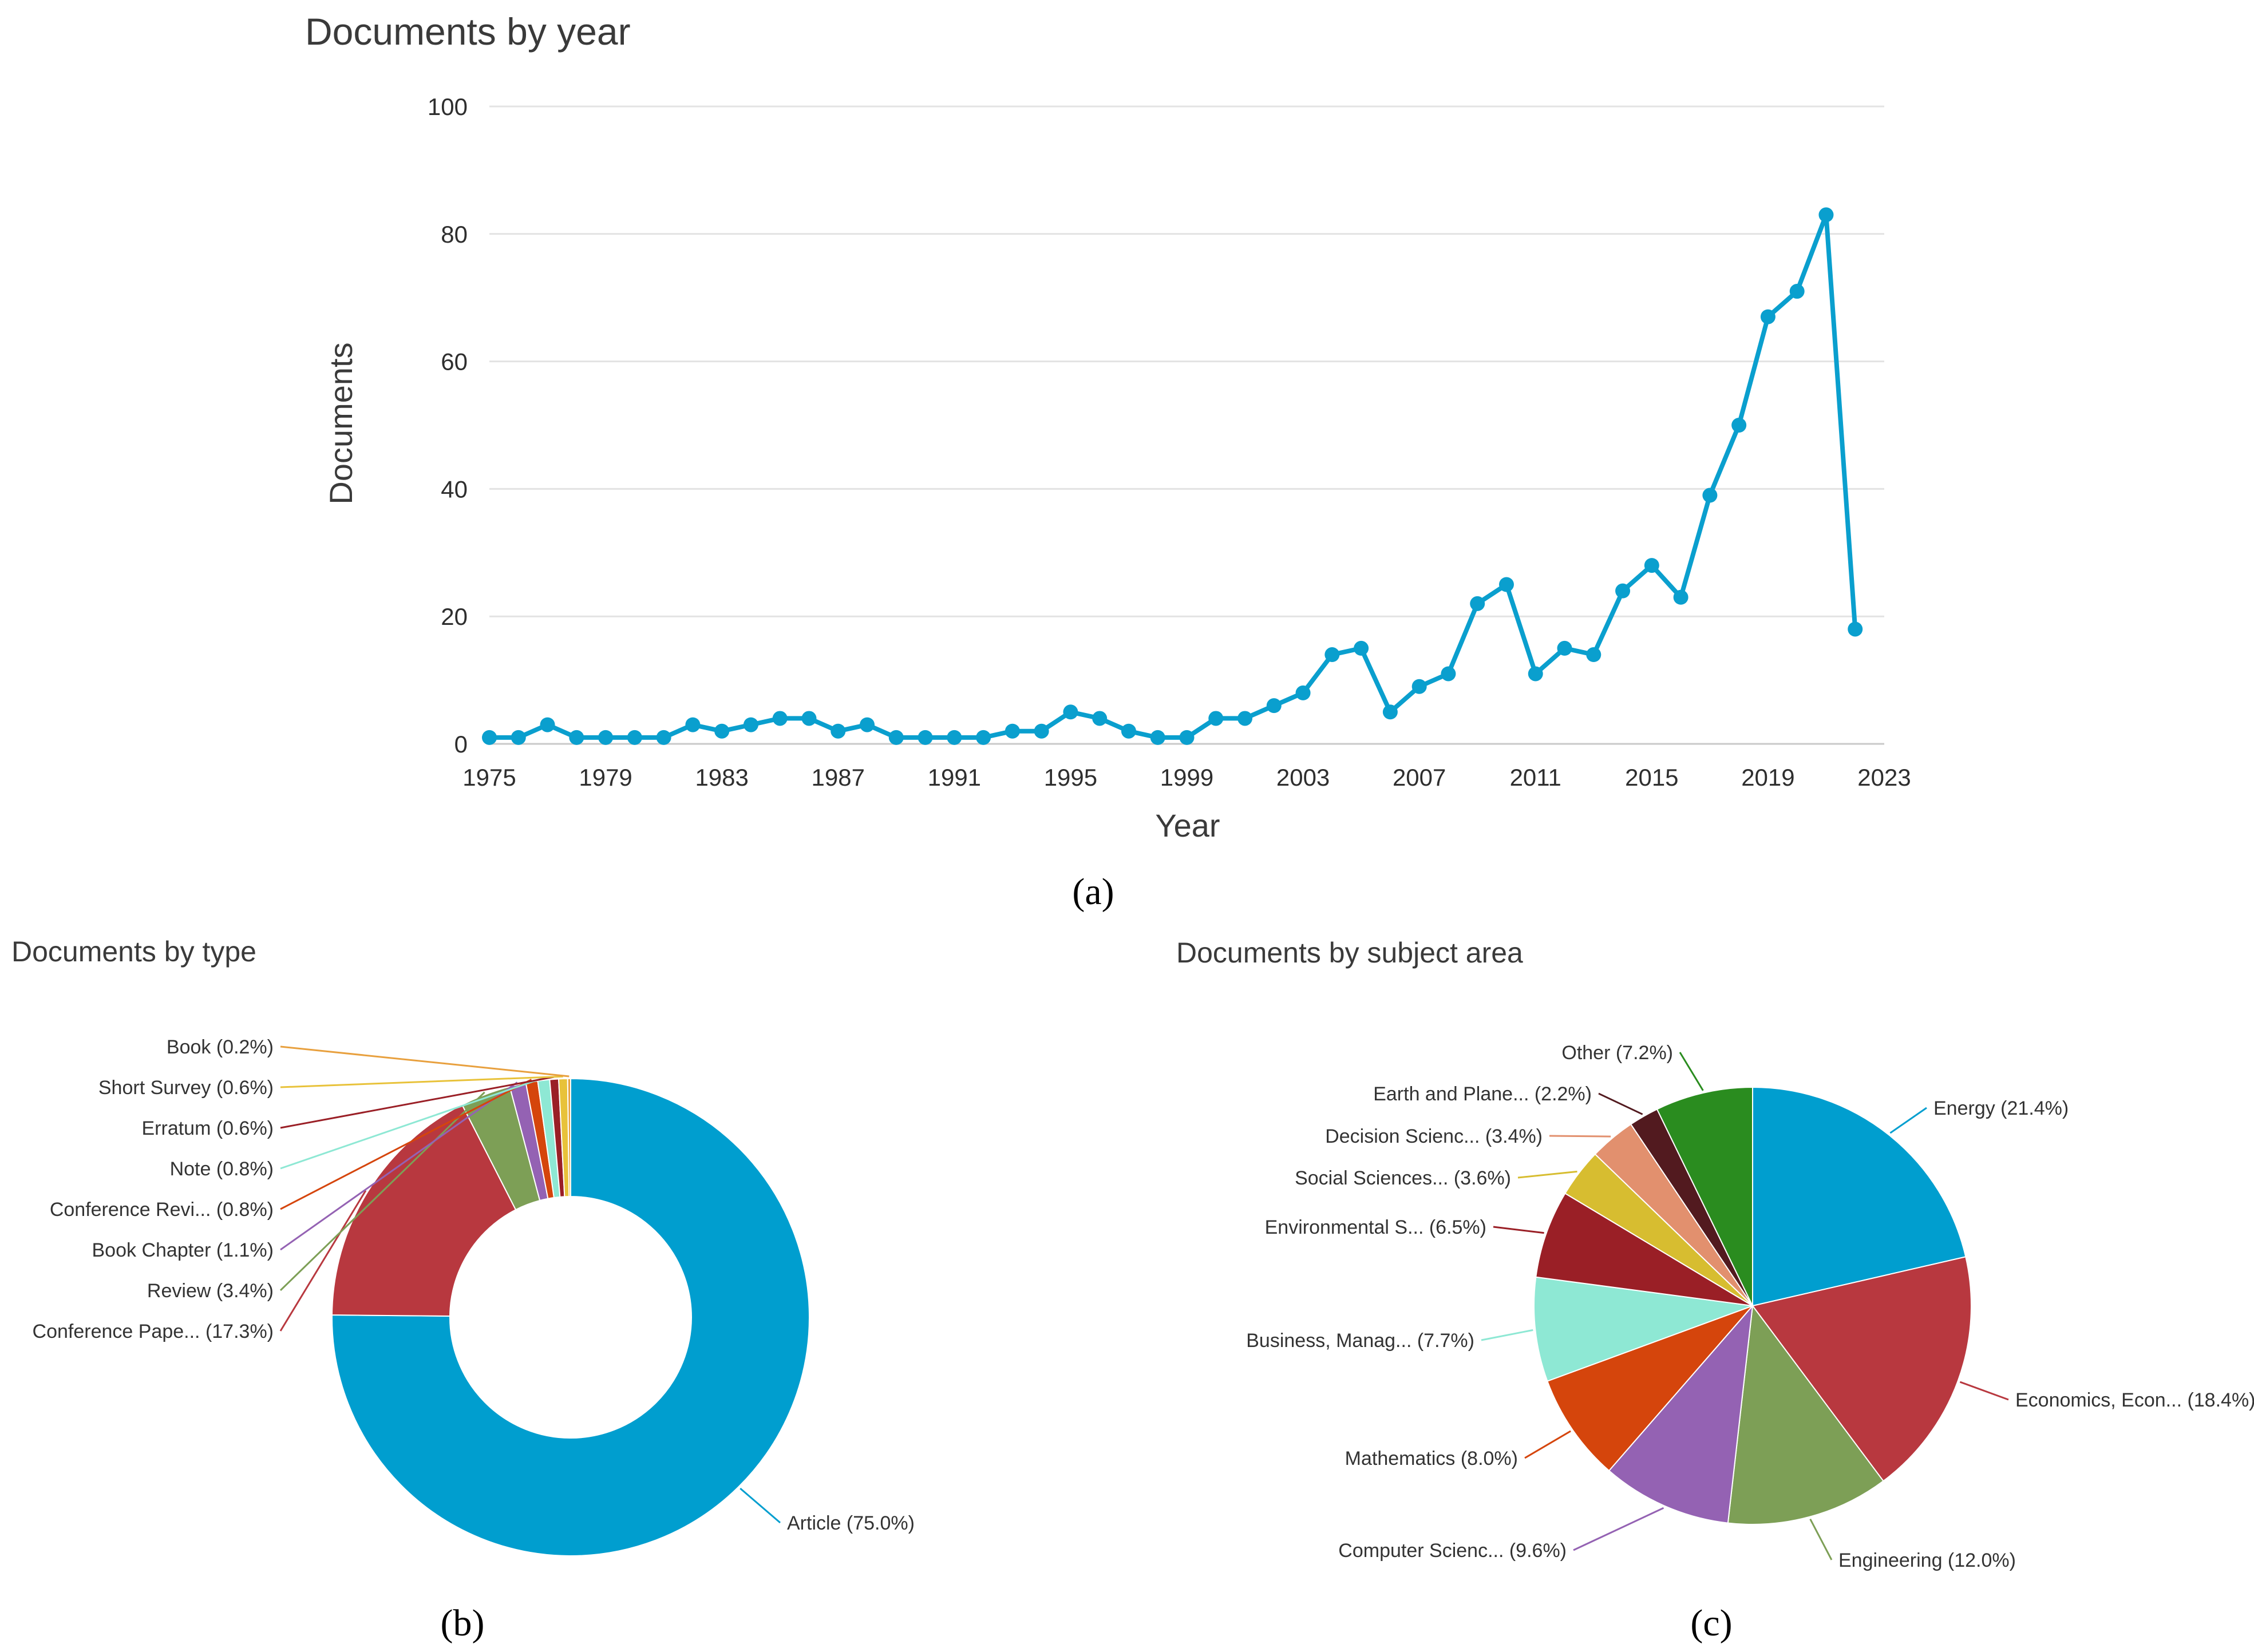 This screenshot has height=1652, width=2254. What do you see at coordinates (1482, 1094) in the screenshot?
I see `slice-label: Earth and Plane... (2.2%)` at bounding box center [1482, 1094].